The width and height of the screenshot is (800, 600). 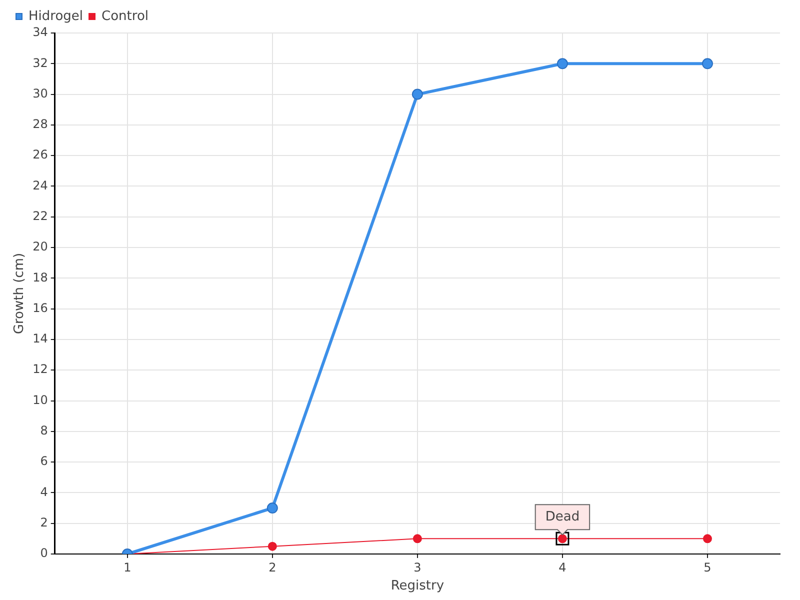 I want to click on y-tick-label: 12, so click(x=40, y=369).